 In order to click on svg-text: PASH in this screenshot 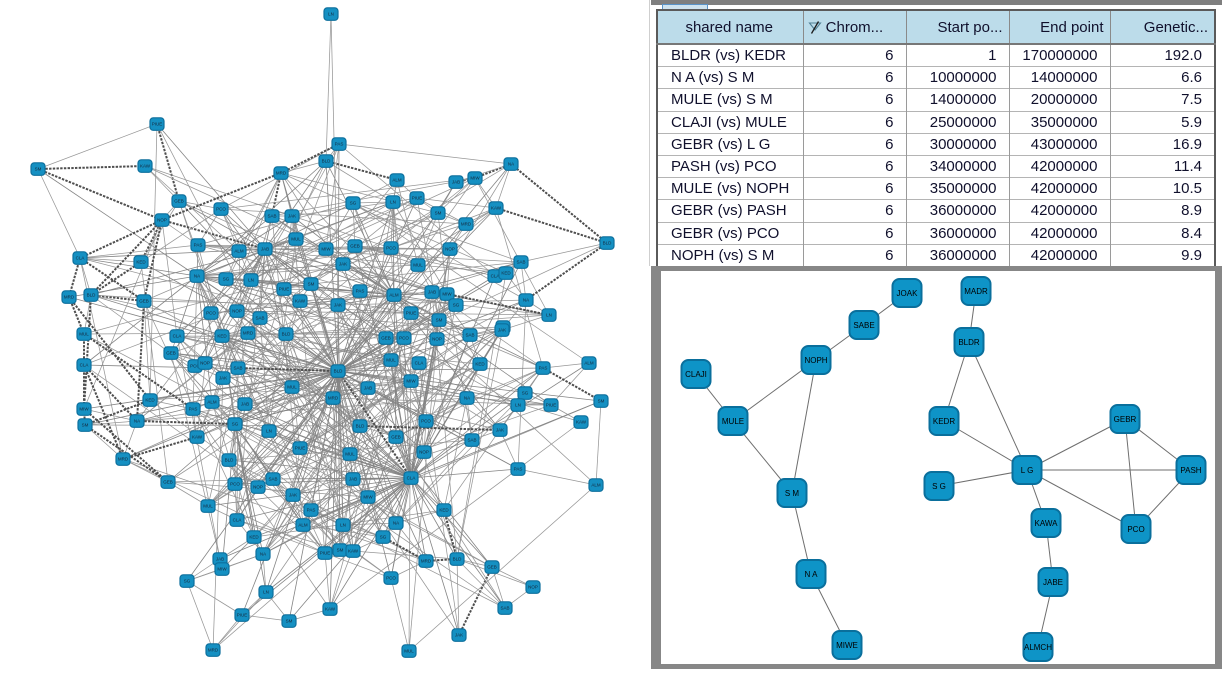, I will do `click(1190, 470)`.